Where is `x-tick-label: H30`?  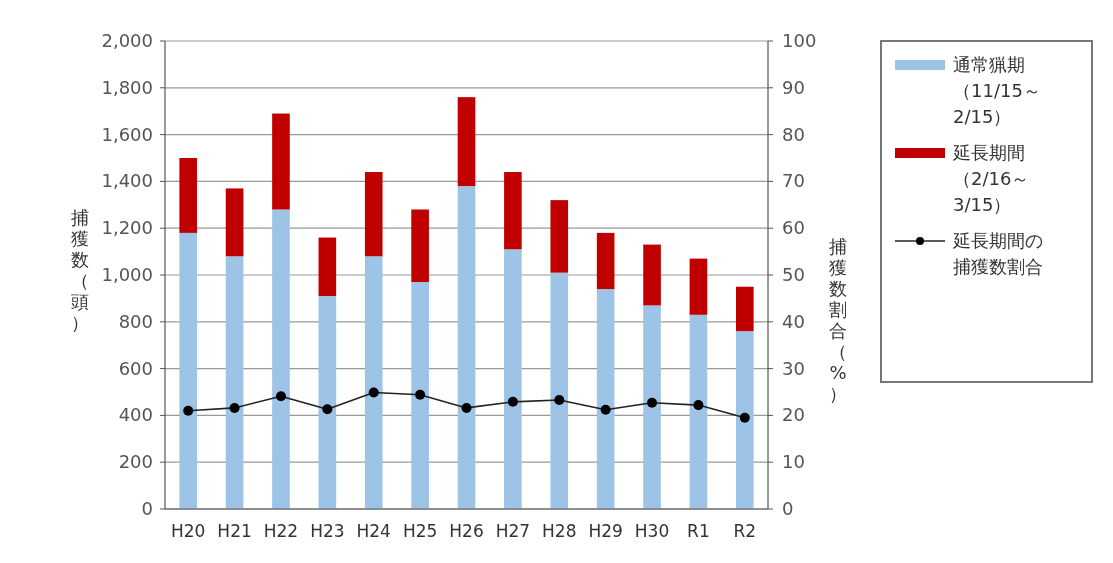 x-tick-label: H30 is located at coordinates (652, 531).